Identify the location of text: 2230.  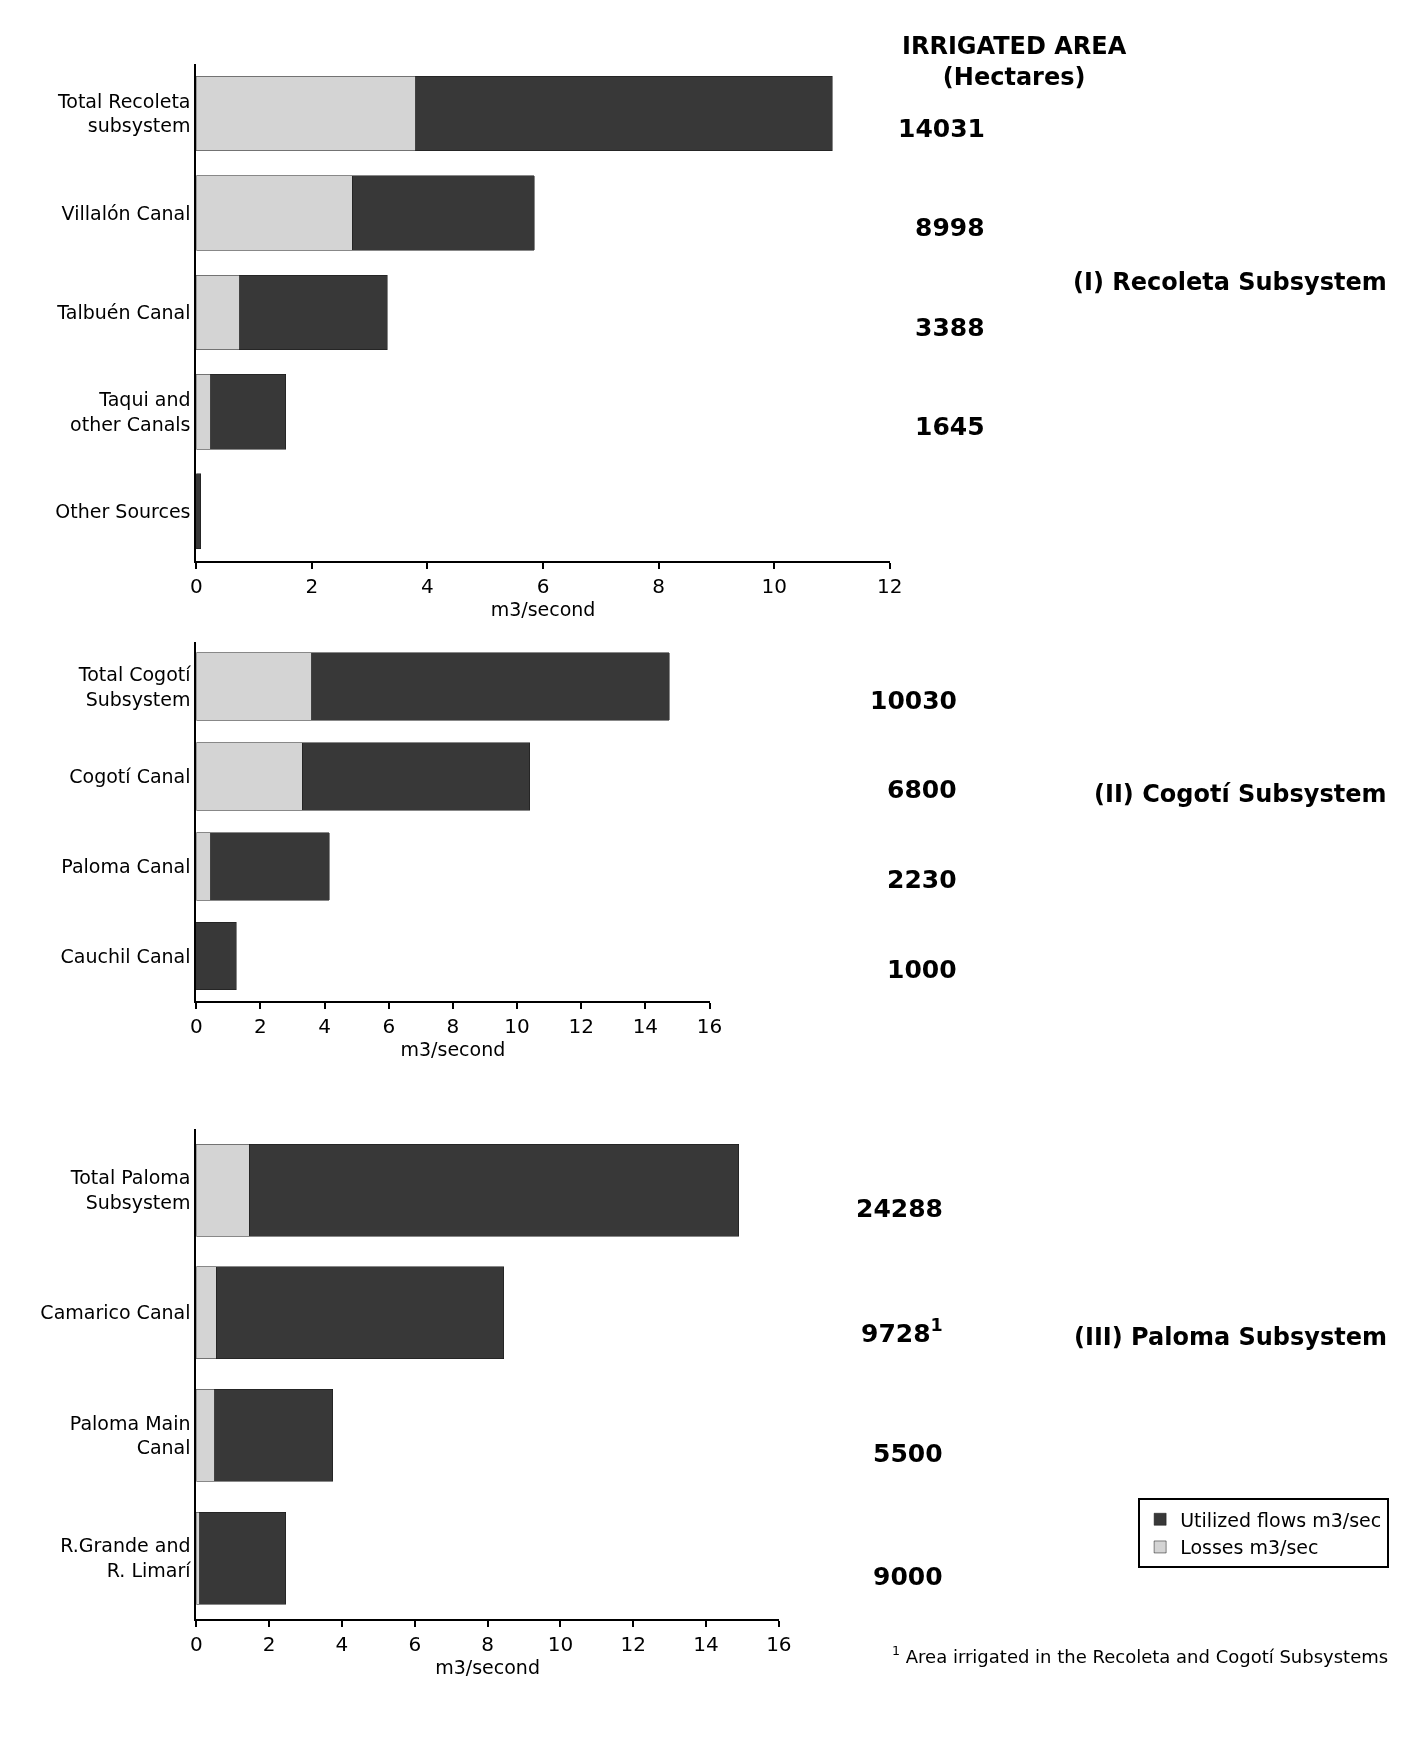
(922, 879).